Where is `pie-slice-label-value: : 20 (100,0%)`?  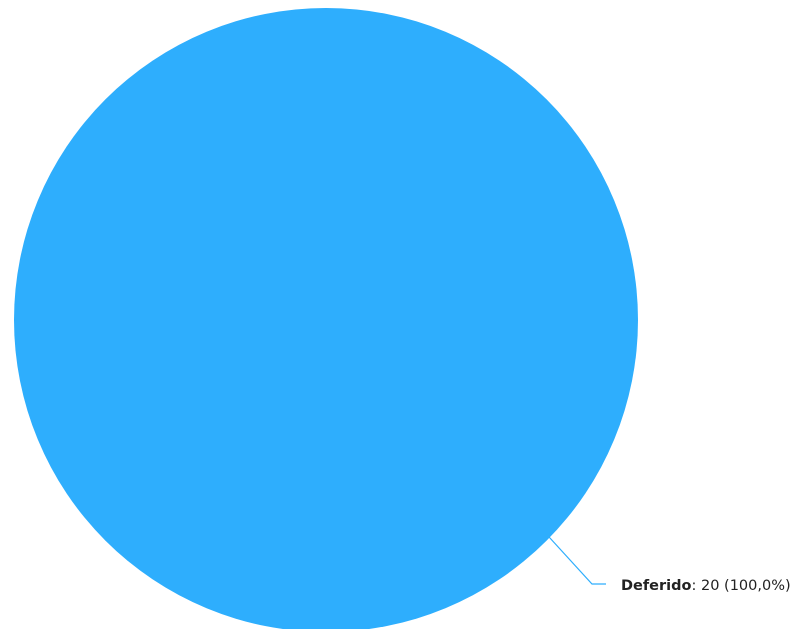 pie-slice-label-value: : 20 (100,0%) is located at coordinates (740, 586).